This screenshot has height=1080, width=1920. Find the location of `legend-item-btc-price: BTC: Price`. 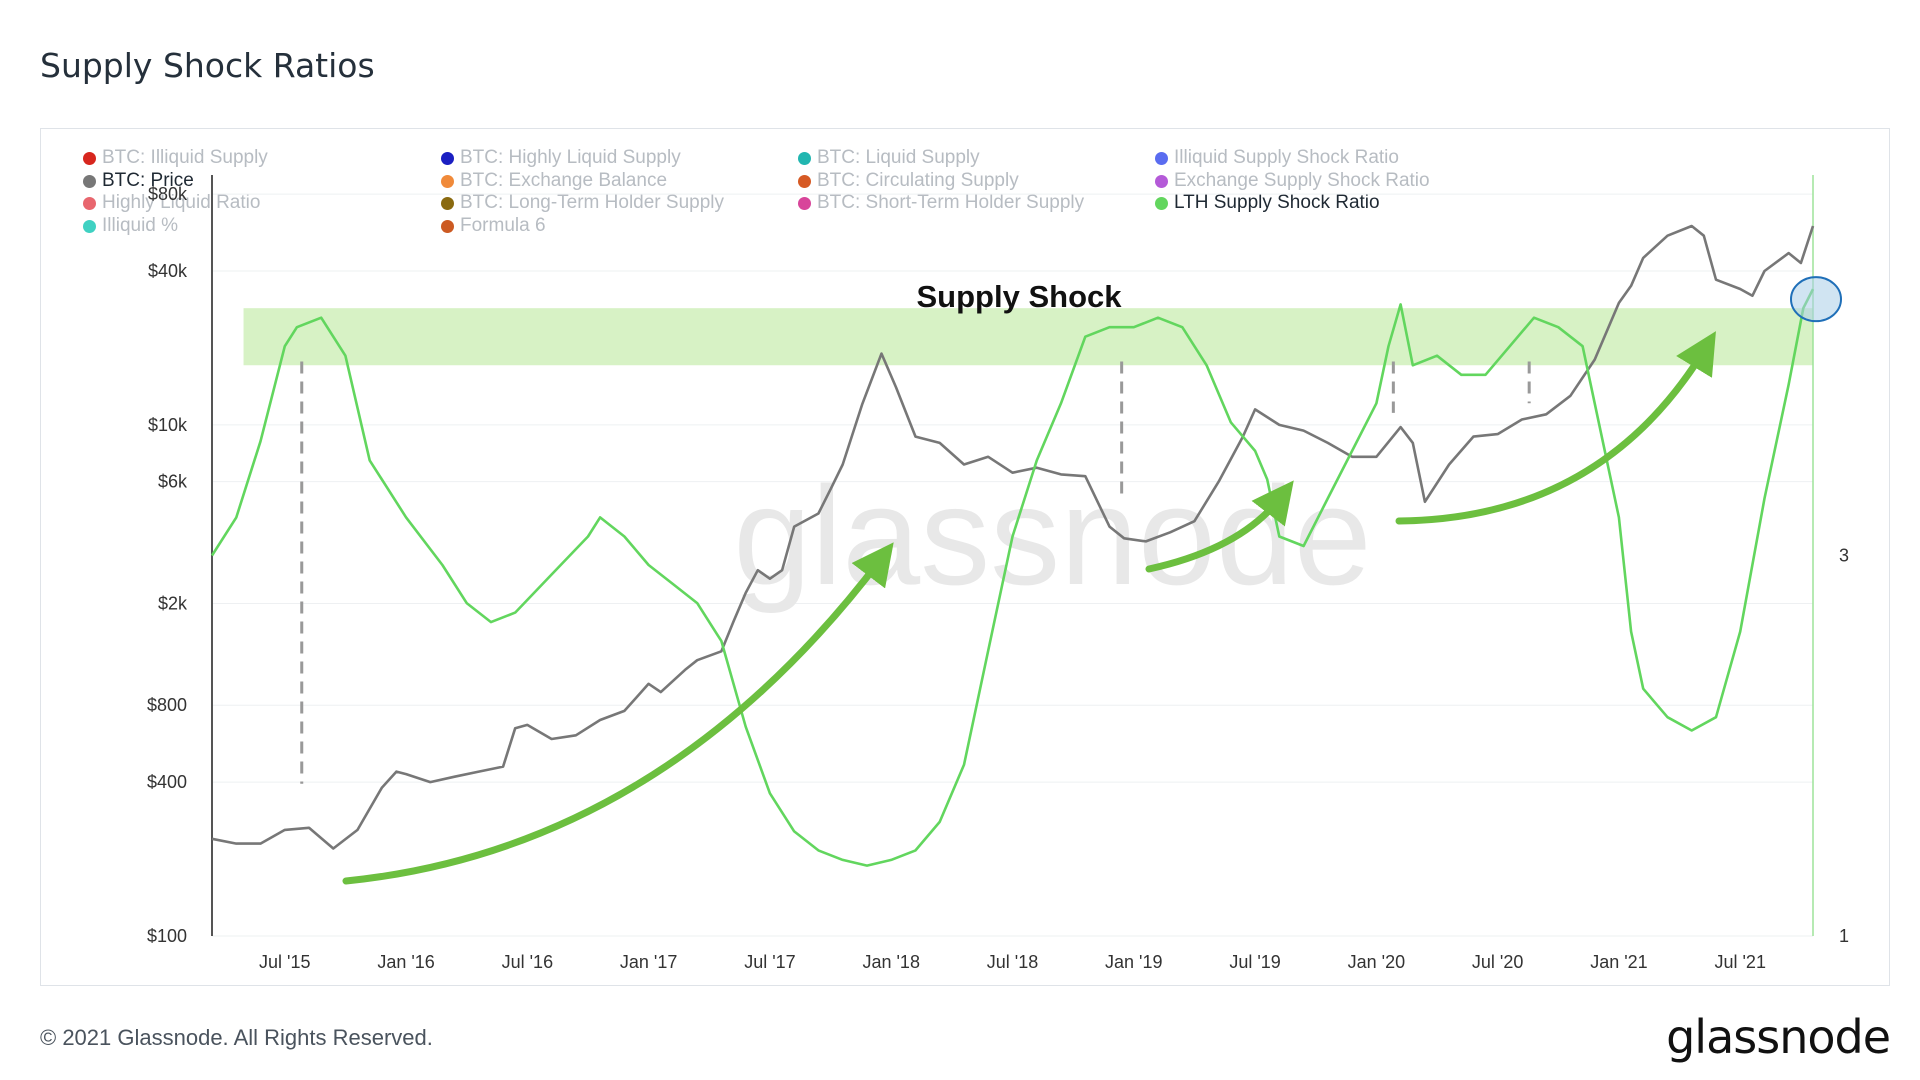

legend-item-btc-price: BTC: Price is located at coordinates (138, 181).